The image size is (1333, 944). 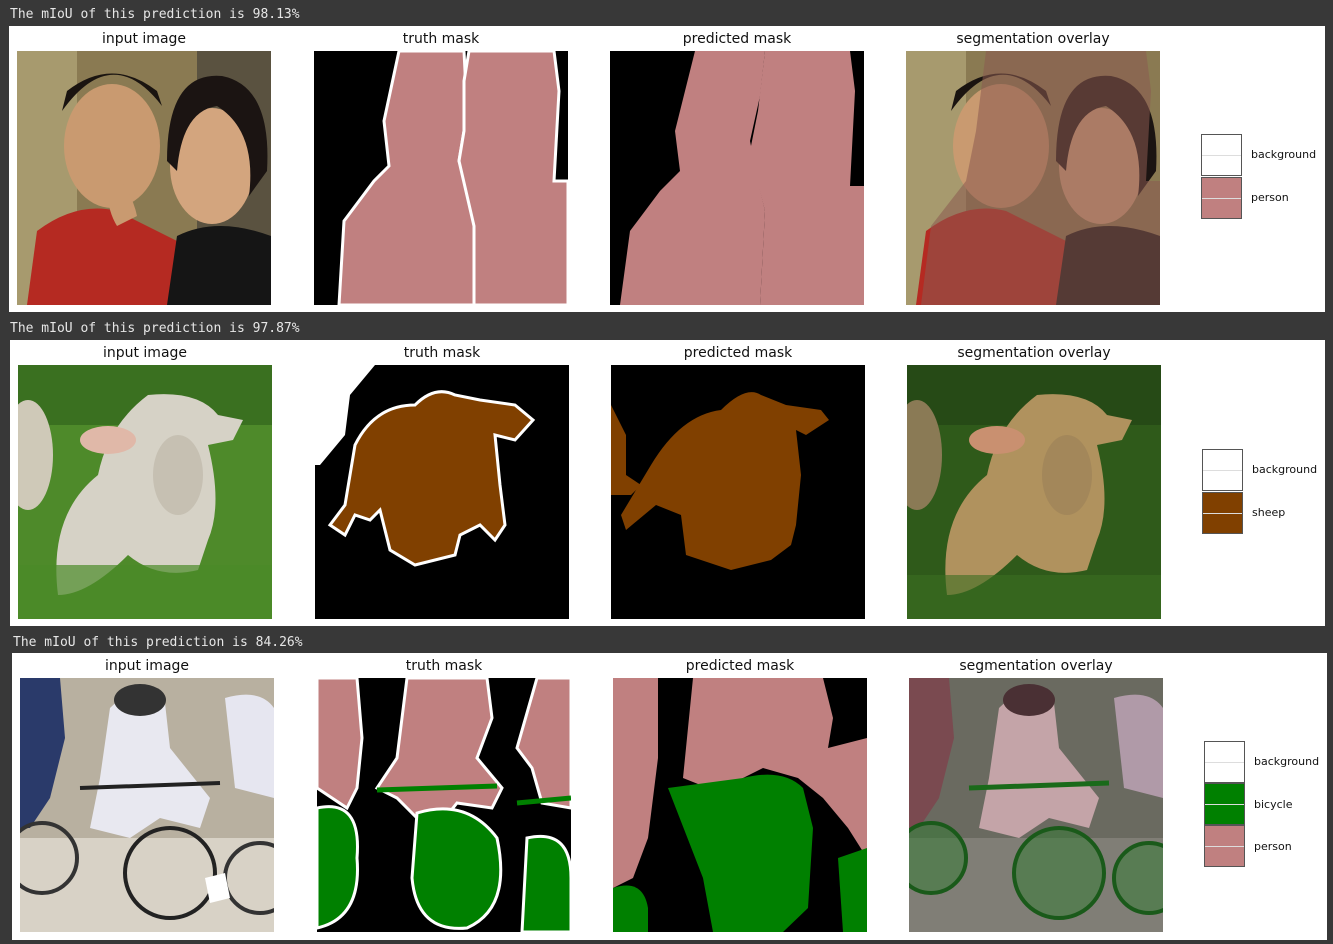 I want to click on legend-swatch-bicycle, so click(x=1224, y=804).